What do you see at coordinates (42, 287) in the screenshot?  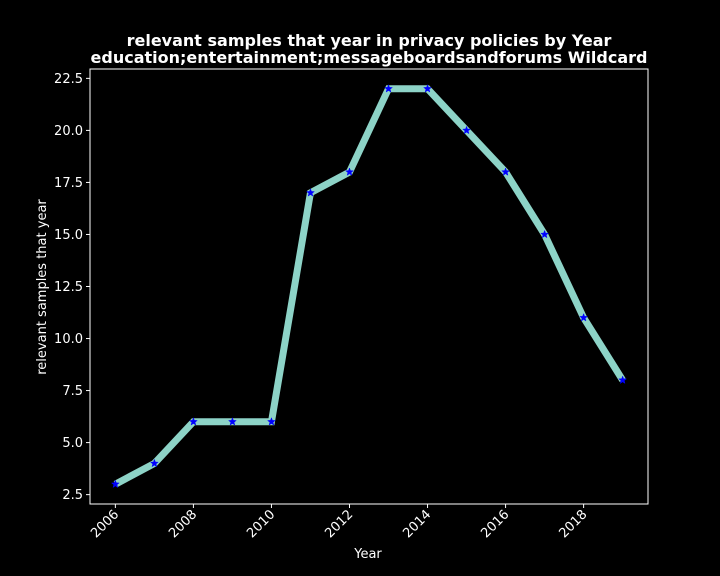 I see `y-axis-label: relevant samples that year` at bounding box center [42, 287].